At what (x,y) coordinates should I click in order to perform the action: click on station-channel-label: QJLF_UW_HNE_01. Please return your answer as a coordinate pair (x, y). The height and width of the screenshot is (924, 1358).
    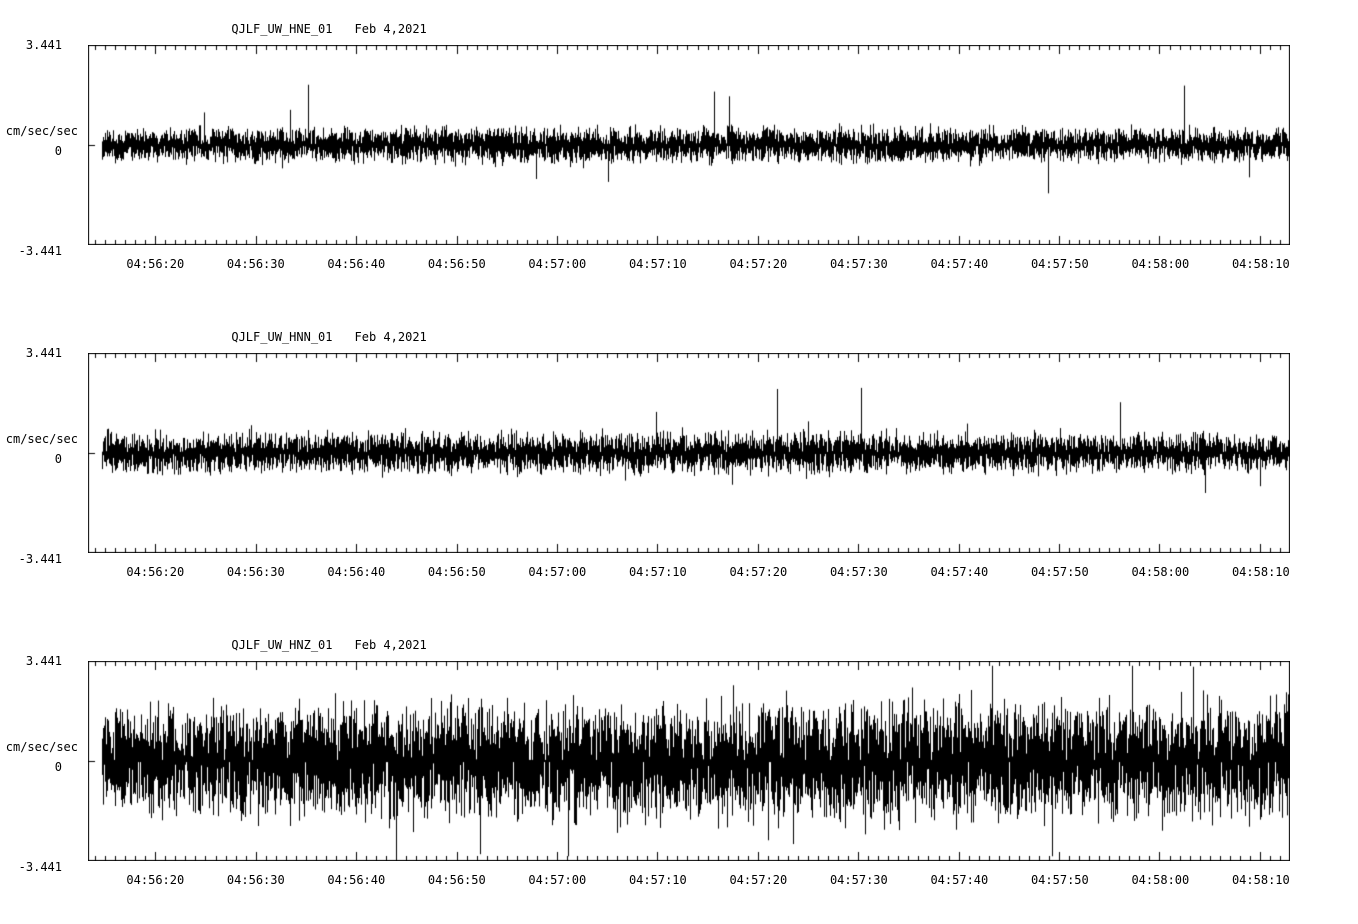
    Looking at the image, I should click on (282, 29).